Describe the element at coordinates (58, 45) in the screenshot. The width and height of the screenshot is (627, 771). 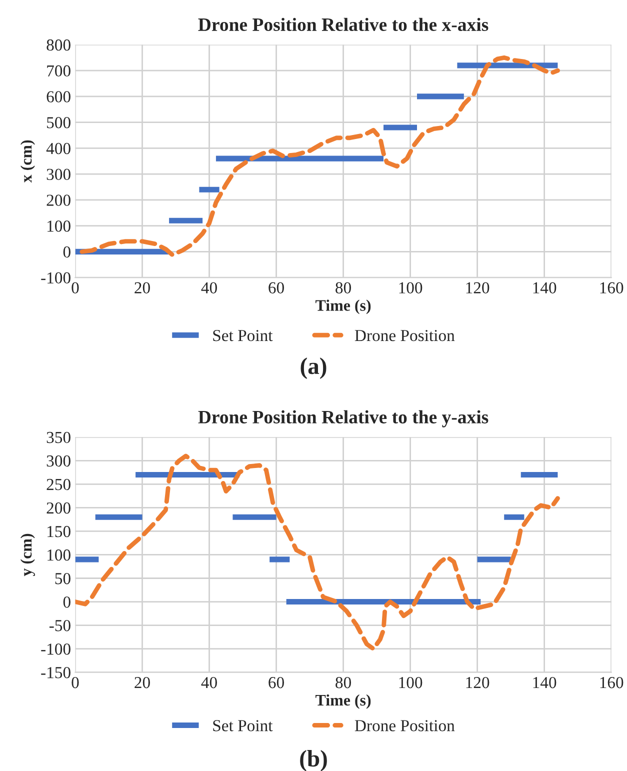
I see `y-tick-label: 800` at that location.